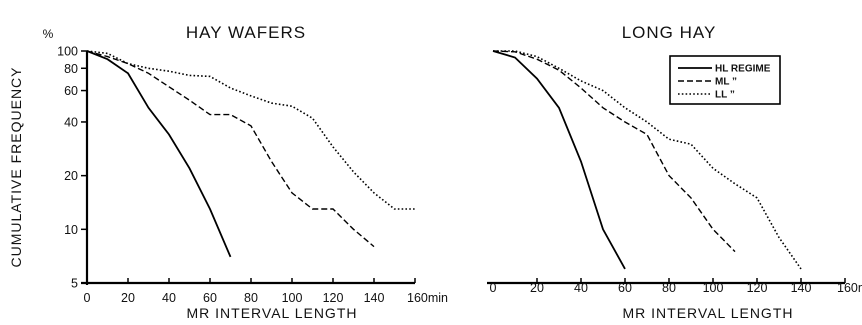 The width and height of the screenshot is (862, 325). What do you see at coordinates (743, 69) in the screenshot?
I see `legend-label: HL REGIME` at bounding box center [743, 69].